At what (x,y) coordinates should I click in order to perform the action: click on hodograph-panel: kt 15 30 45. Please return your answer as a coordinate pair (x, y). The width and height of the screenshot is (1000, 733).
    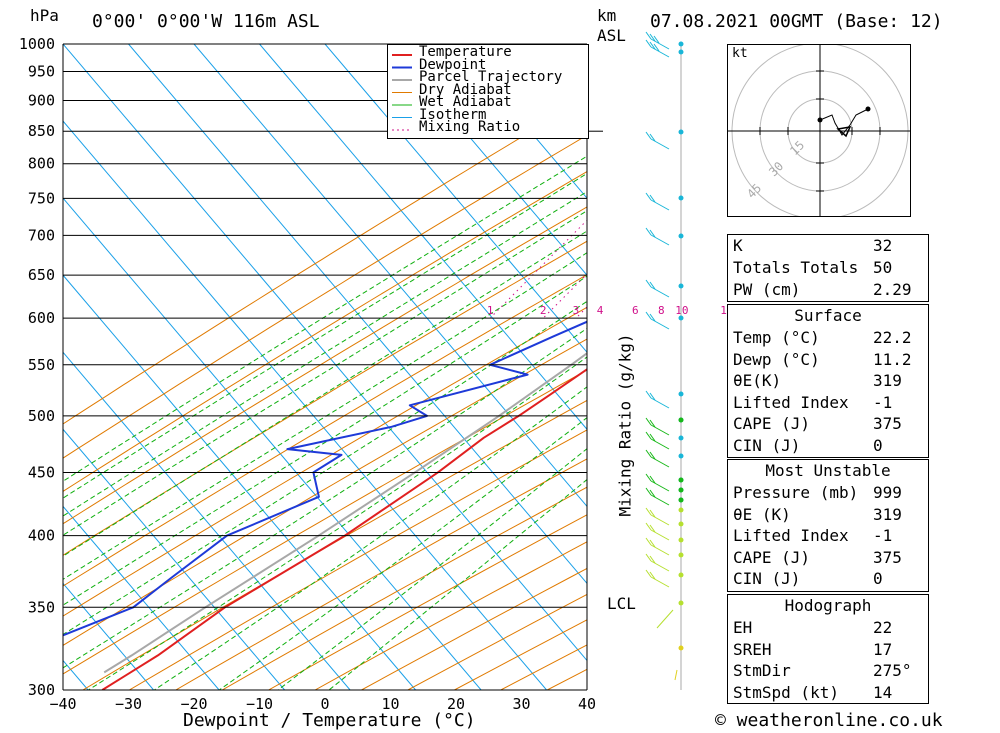
    Looking at the image, I should click on (819, 130).